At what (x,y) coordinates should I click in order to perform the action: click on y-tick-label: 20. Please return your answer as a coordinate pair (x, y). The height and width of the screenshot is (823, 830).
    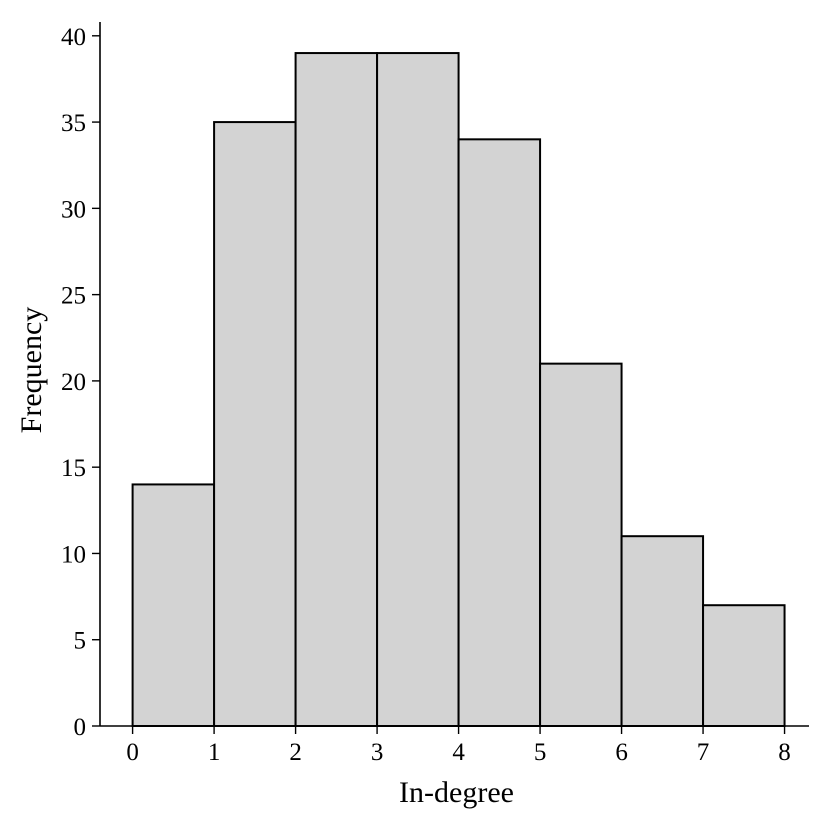
    Looking at the image, I should click on (73, 382).